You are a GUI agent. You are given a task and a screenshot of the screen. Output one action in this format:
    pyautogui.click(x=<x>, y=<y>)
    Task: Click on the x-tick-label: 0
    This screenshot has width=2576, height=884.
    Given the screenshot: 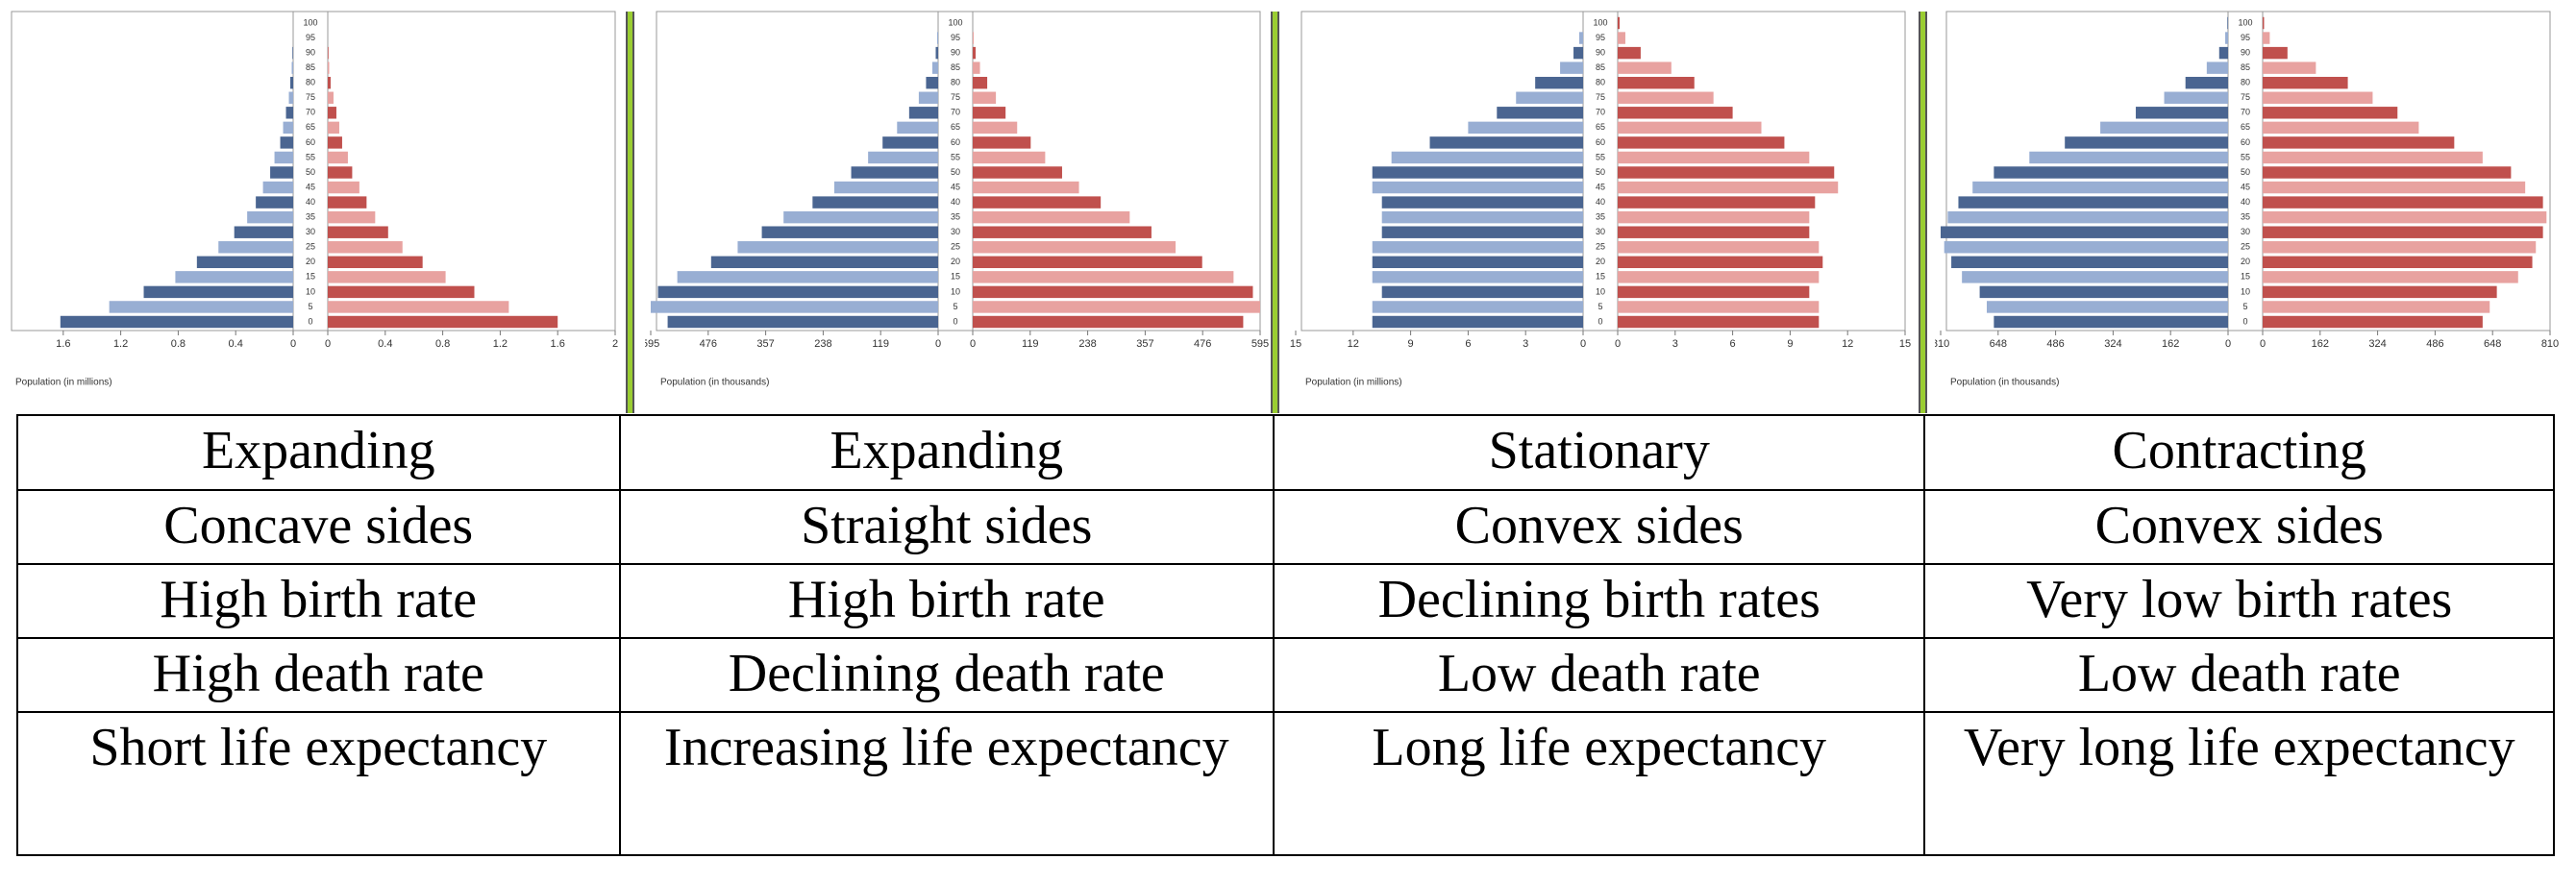 What is the action you would take?
    pyautogui.click(x=1583, y=344)
    